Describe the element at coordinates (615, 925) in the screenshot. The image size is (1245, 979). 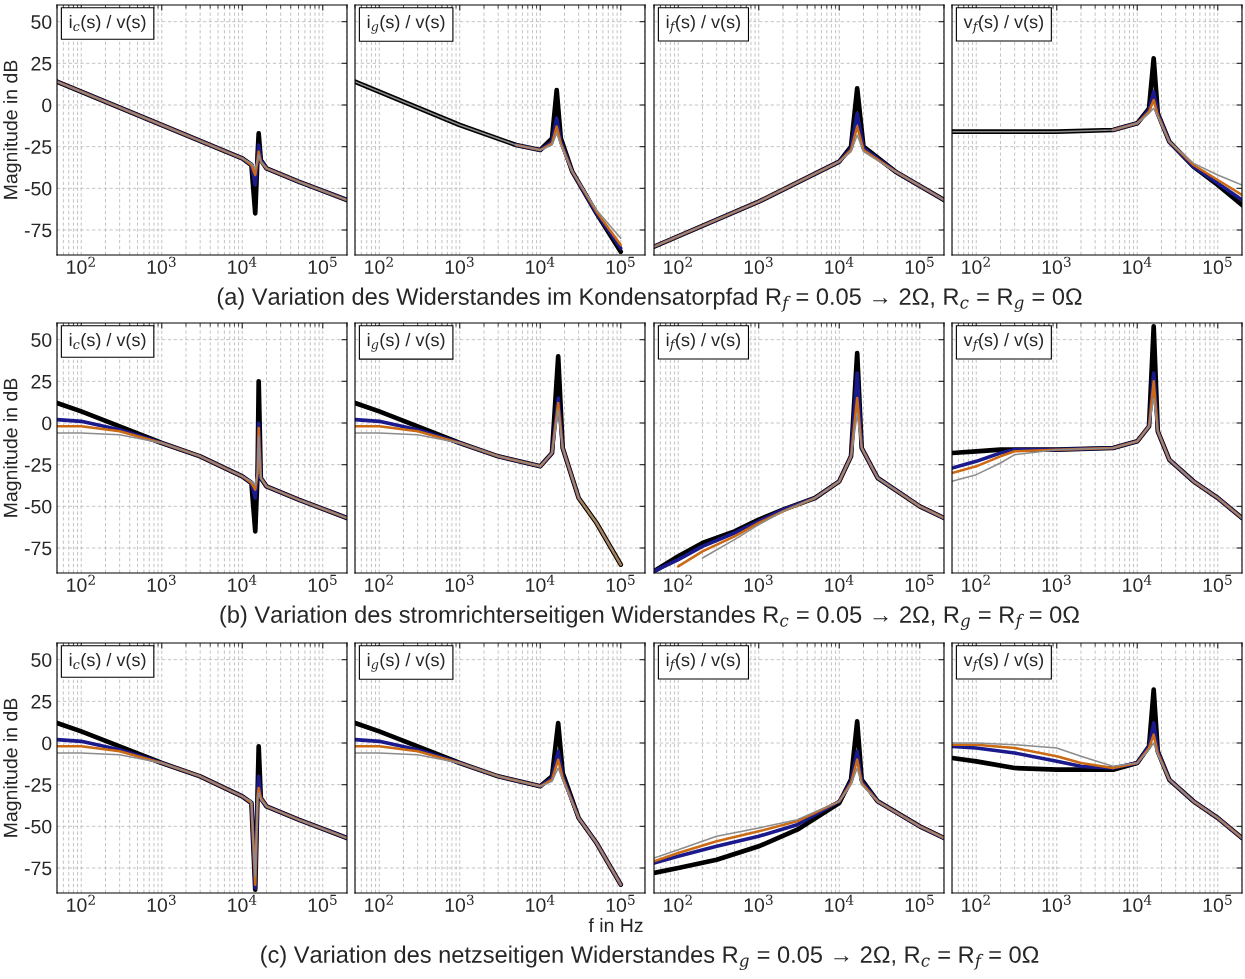
I see `x-axis-title: f in Hz` at that location.